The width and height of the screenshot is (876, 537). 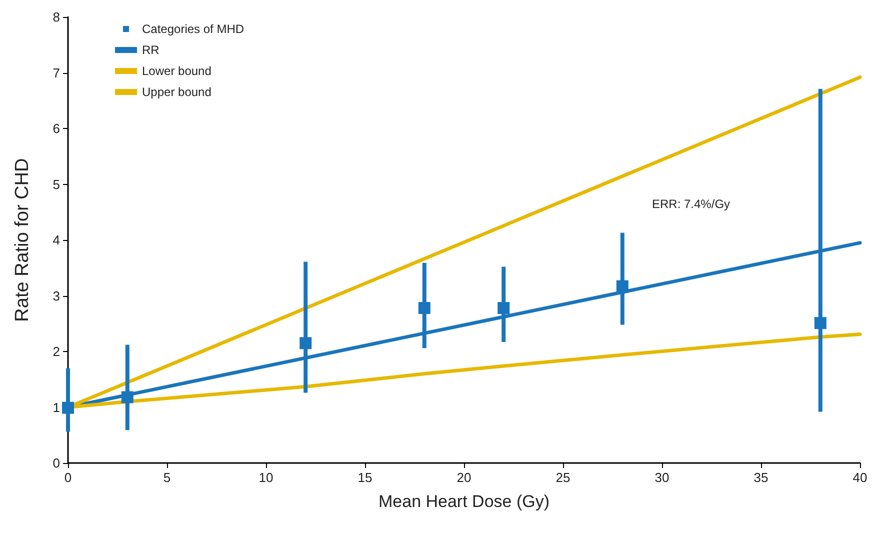 What do you see at coordinates (177, 92) in the screenshot?
I see `legend-label: Upper bound` at bounding box center [177, 92].